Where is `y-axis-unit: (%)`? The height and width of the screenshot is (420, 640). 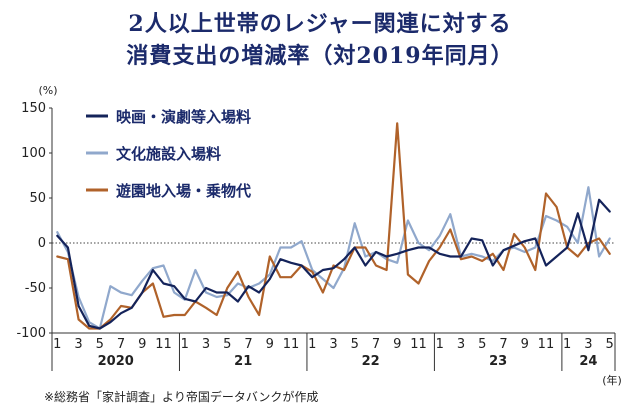
y-axis-unit: (%) is located at coordinates (47, 90).